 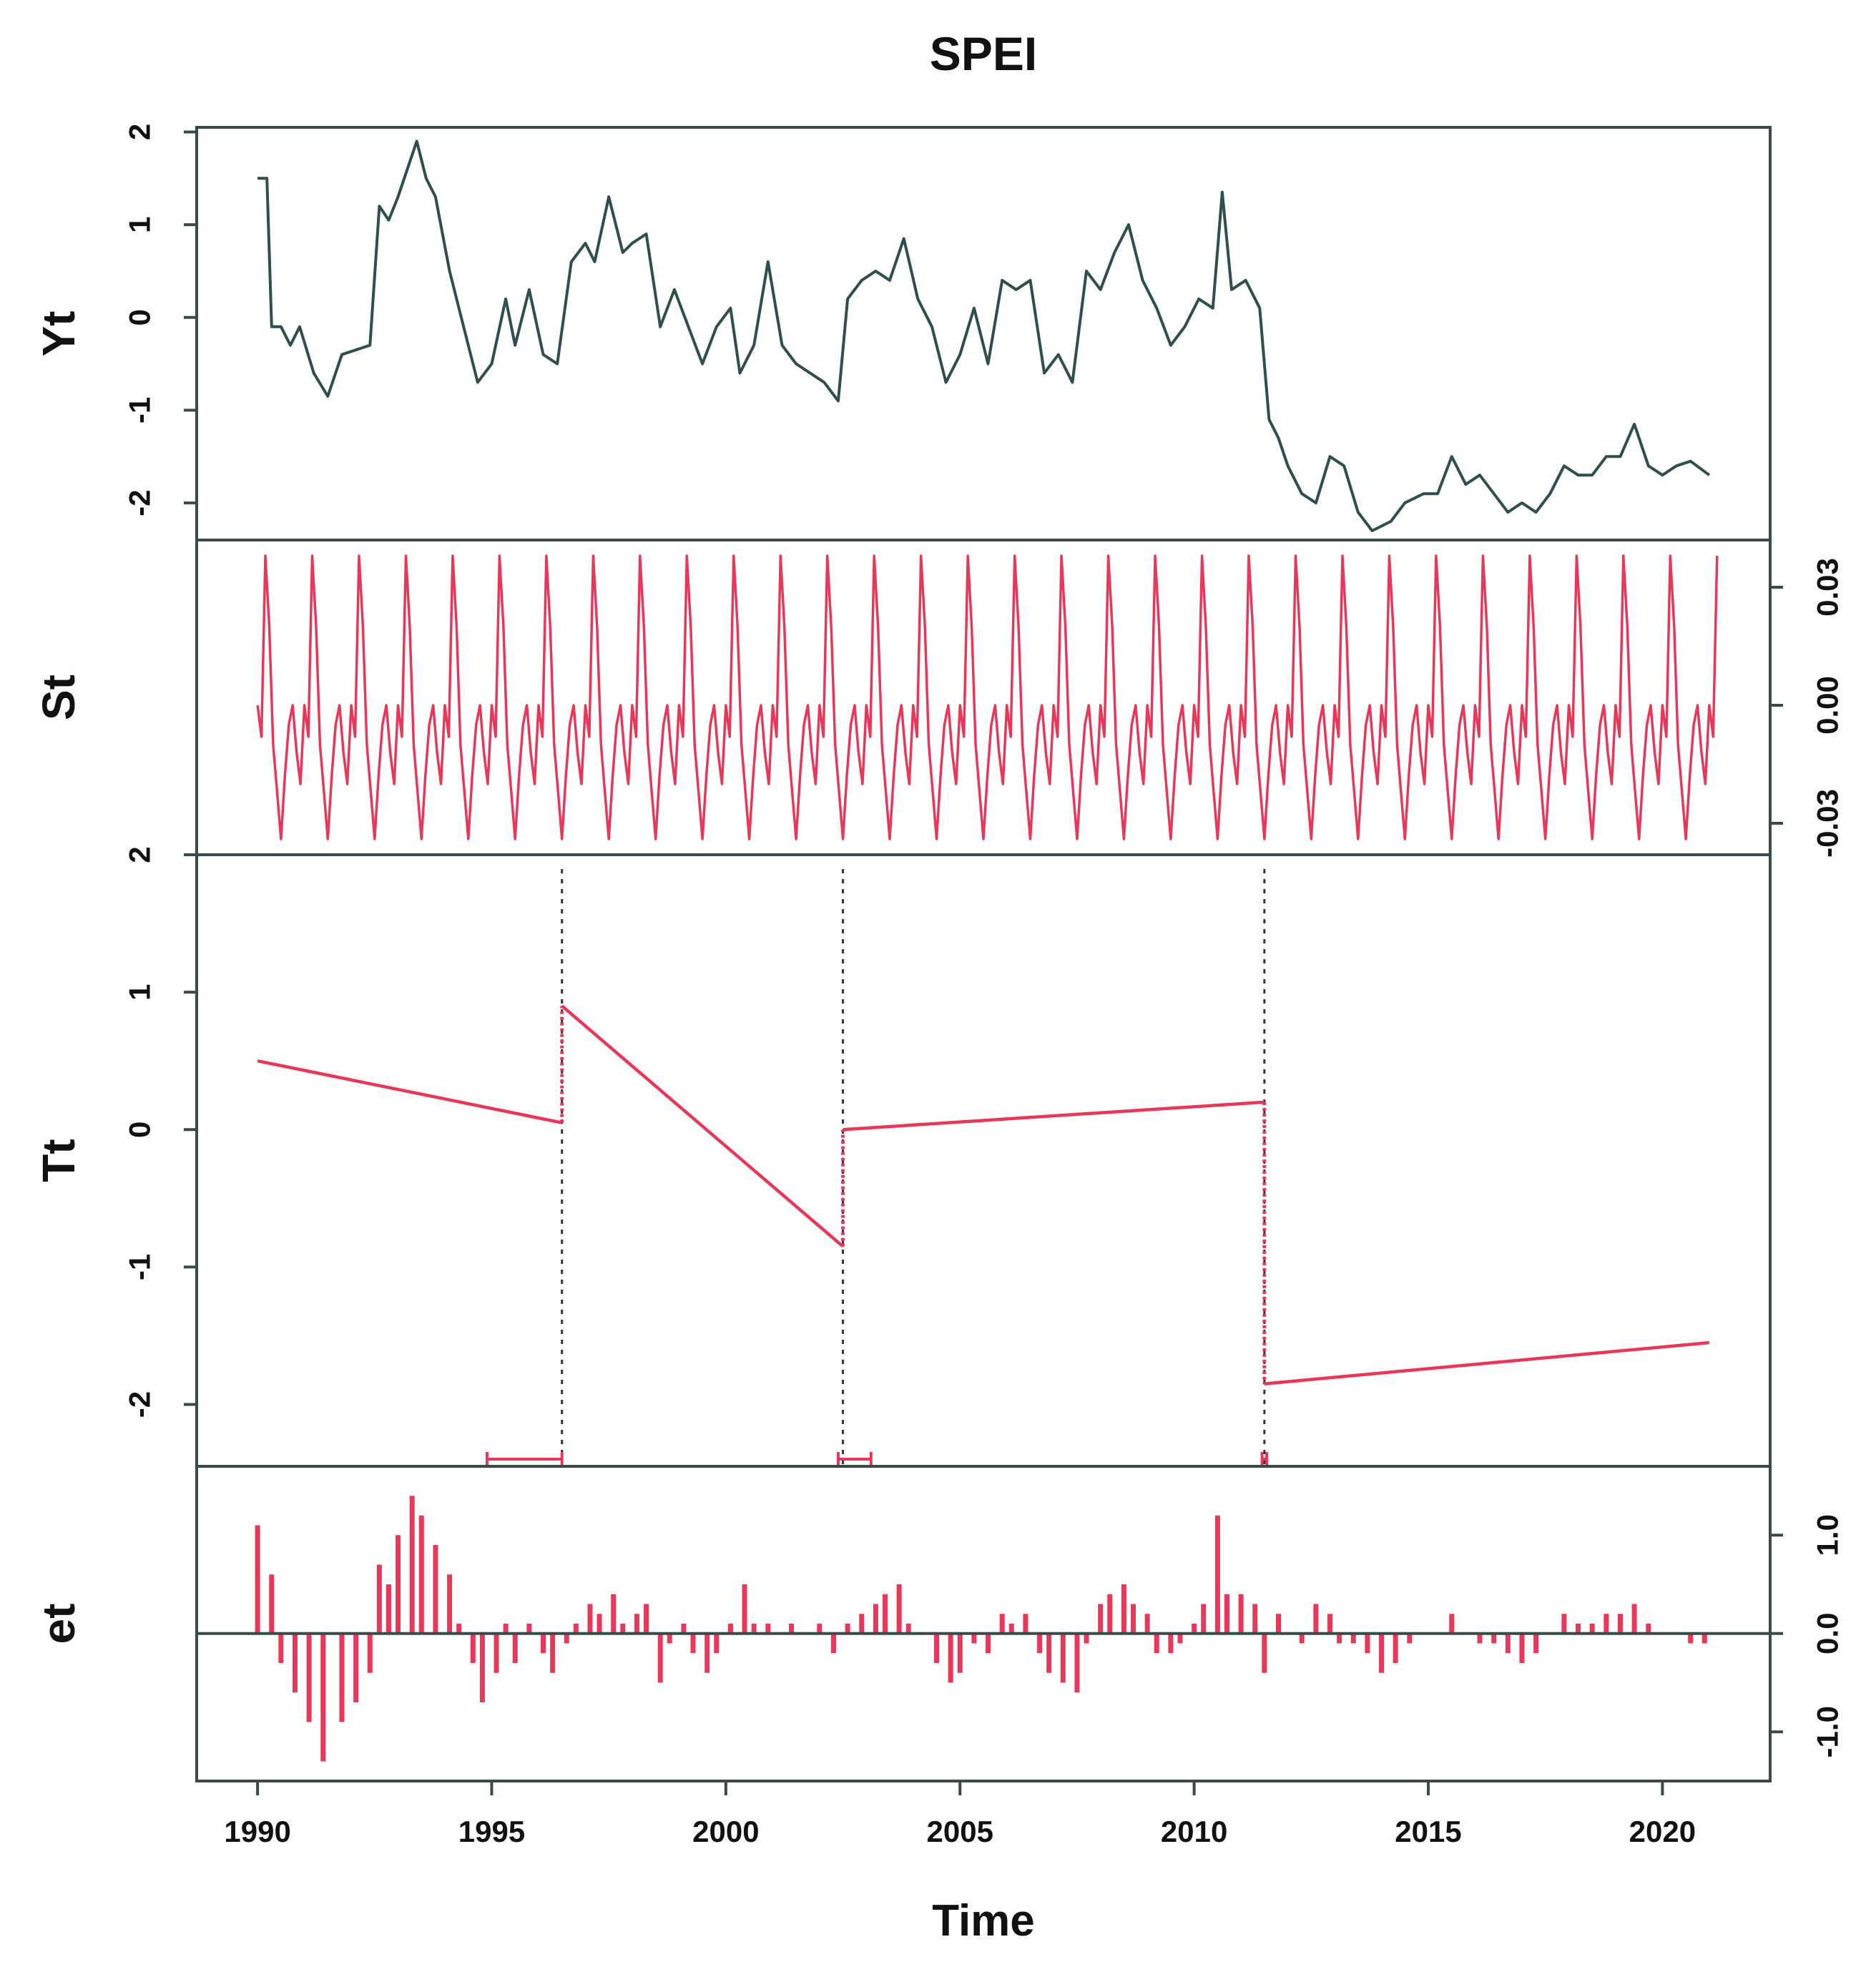 I want to click on x-axis: 1990 1995 2000 2005 2010 2015 2020, so click(x=960, y=1814).